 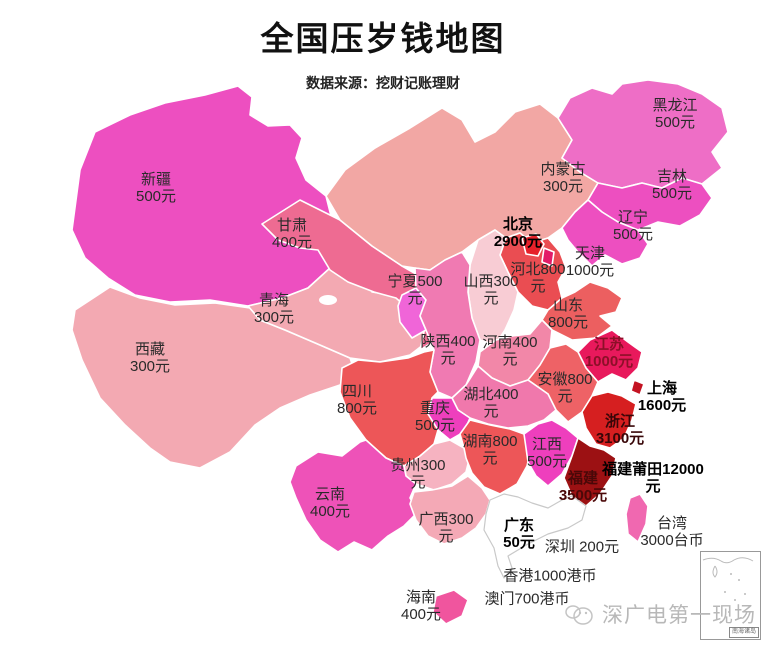 I want to click on label-xinjiang: 新疆 500元, so click(x=156, y=188).